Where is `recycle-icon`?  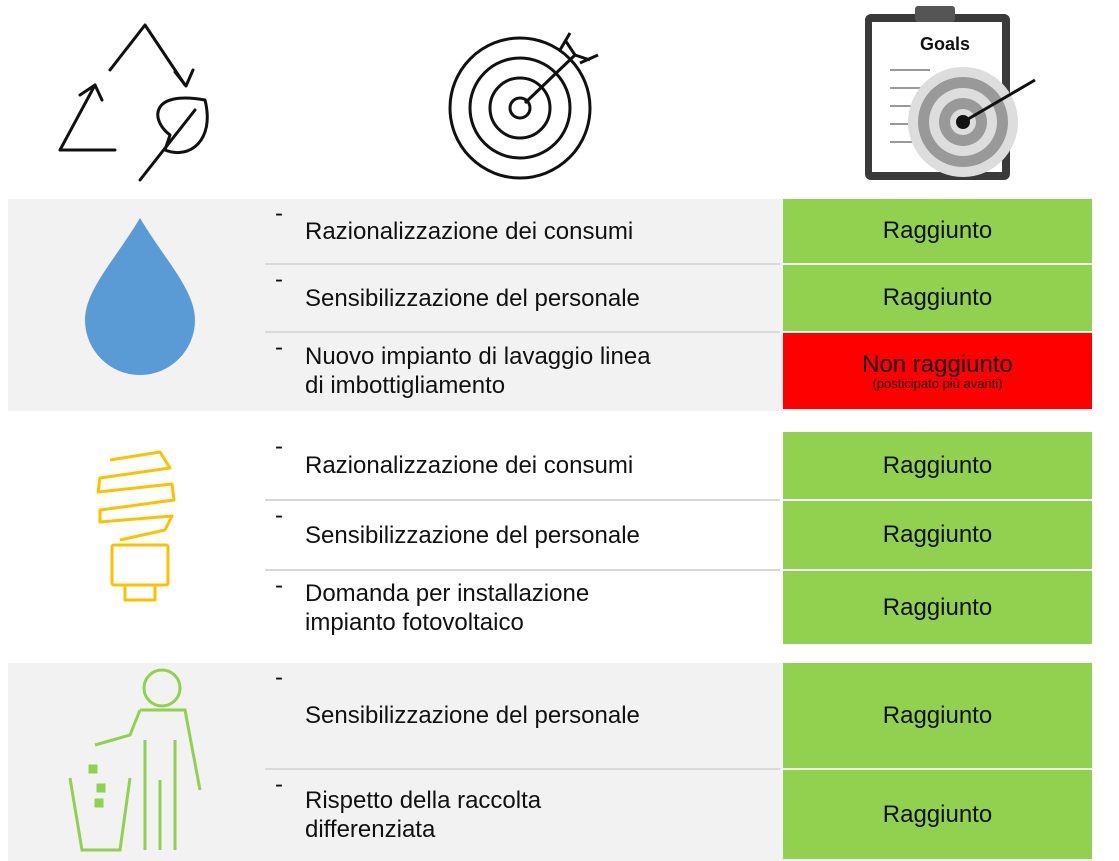 recycle-icon is located at coordinates (133, 102).